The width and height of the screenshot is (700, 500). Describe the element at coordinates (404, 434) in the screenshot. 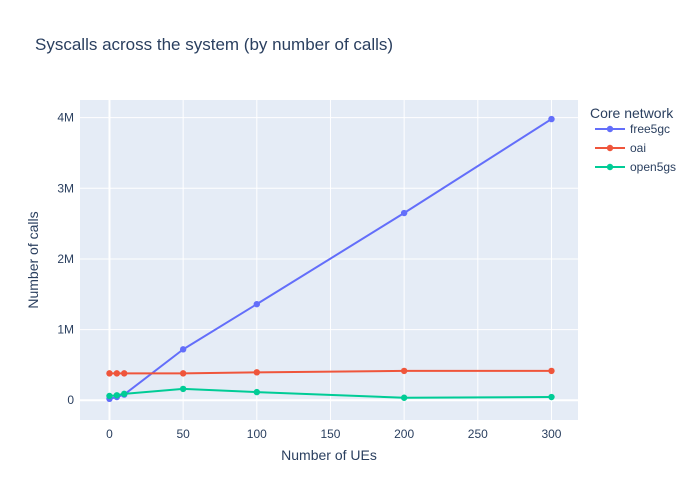

I see `x-tick-label: 200` at that location.